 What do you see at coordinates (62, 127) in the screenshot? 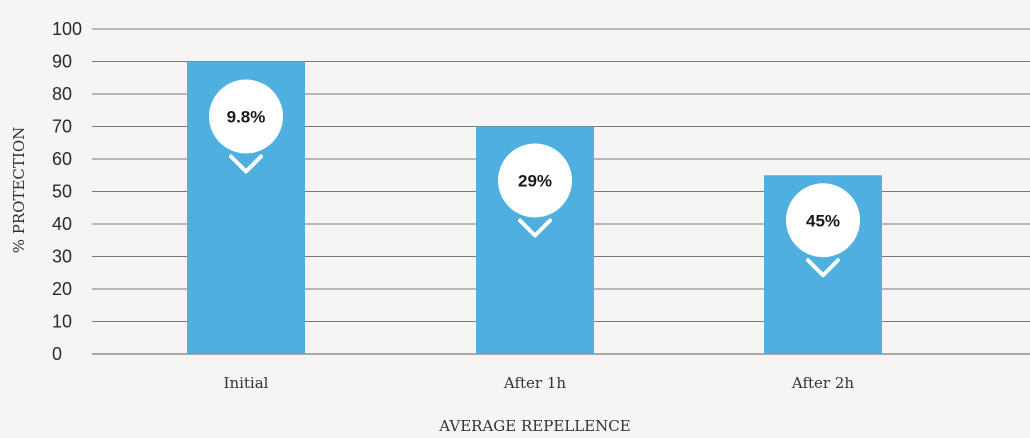
I see `y-tick-label-70: 70` at bounding box center [62, 127].